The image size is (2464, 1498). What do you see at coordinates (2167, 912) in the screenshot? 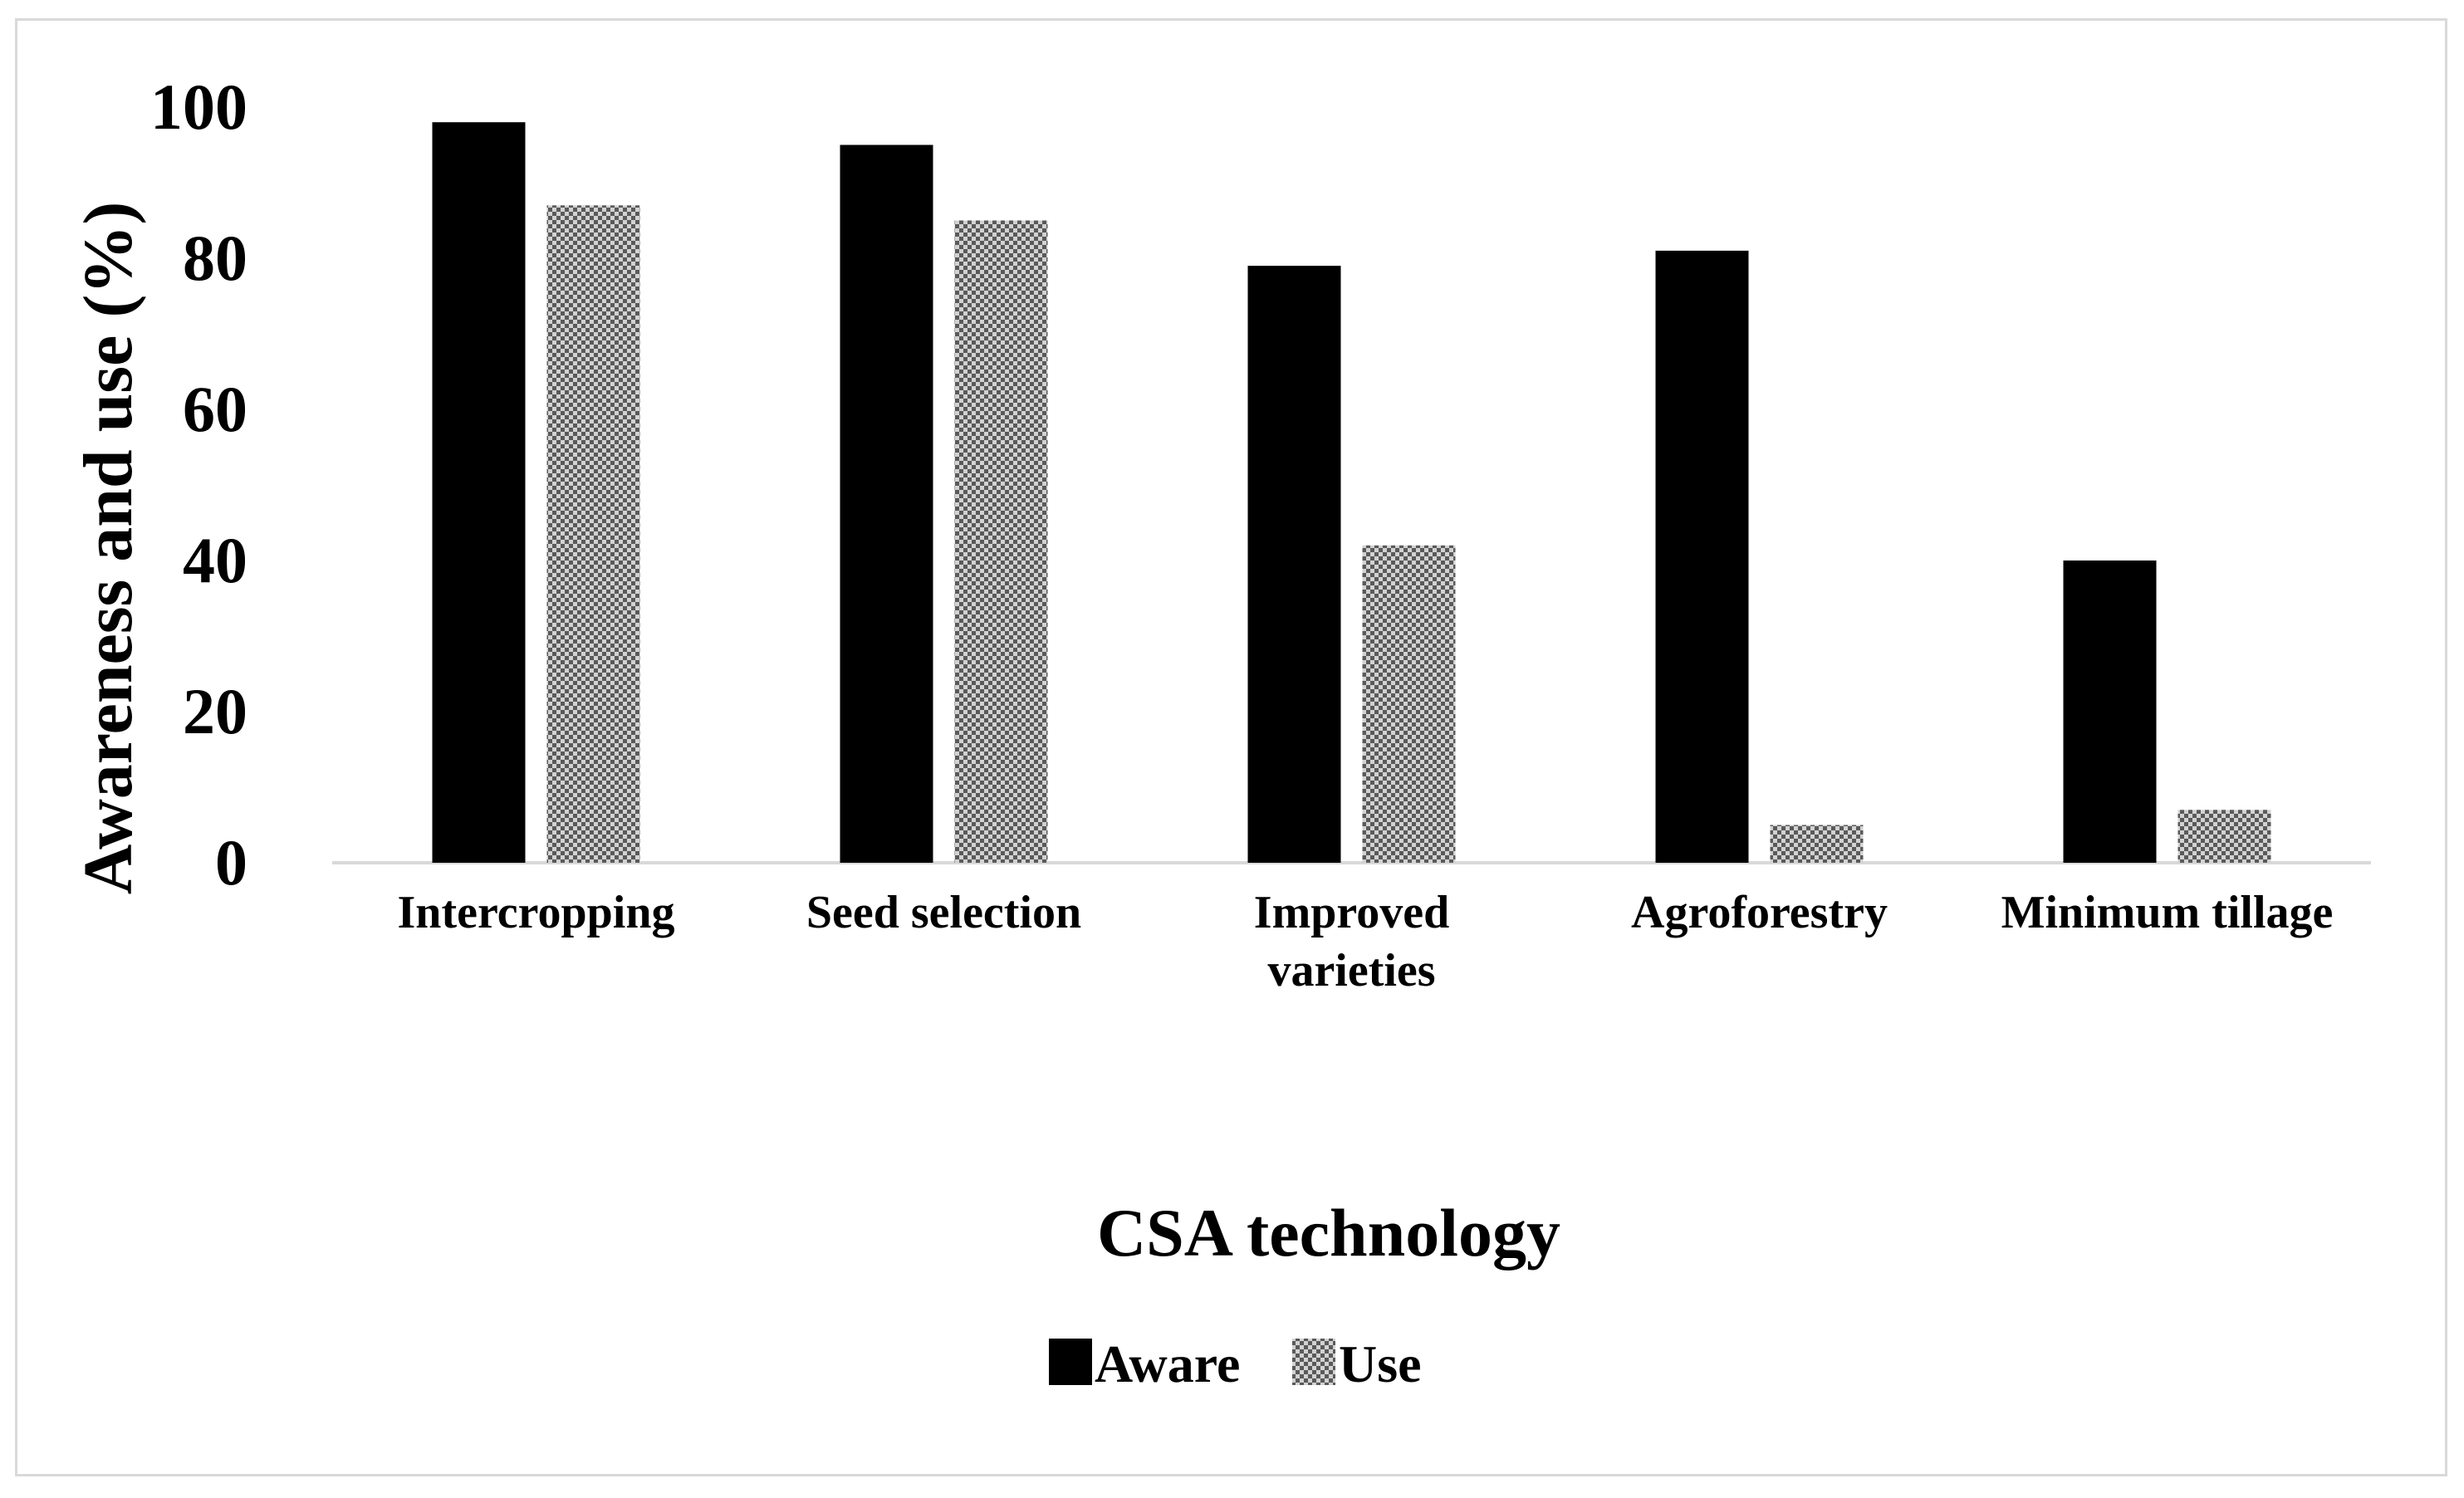
I see `x-tick-label: Minimum tillage` at bounding box center [2167, 912].